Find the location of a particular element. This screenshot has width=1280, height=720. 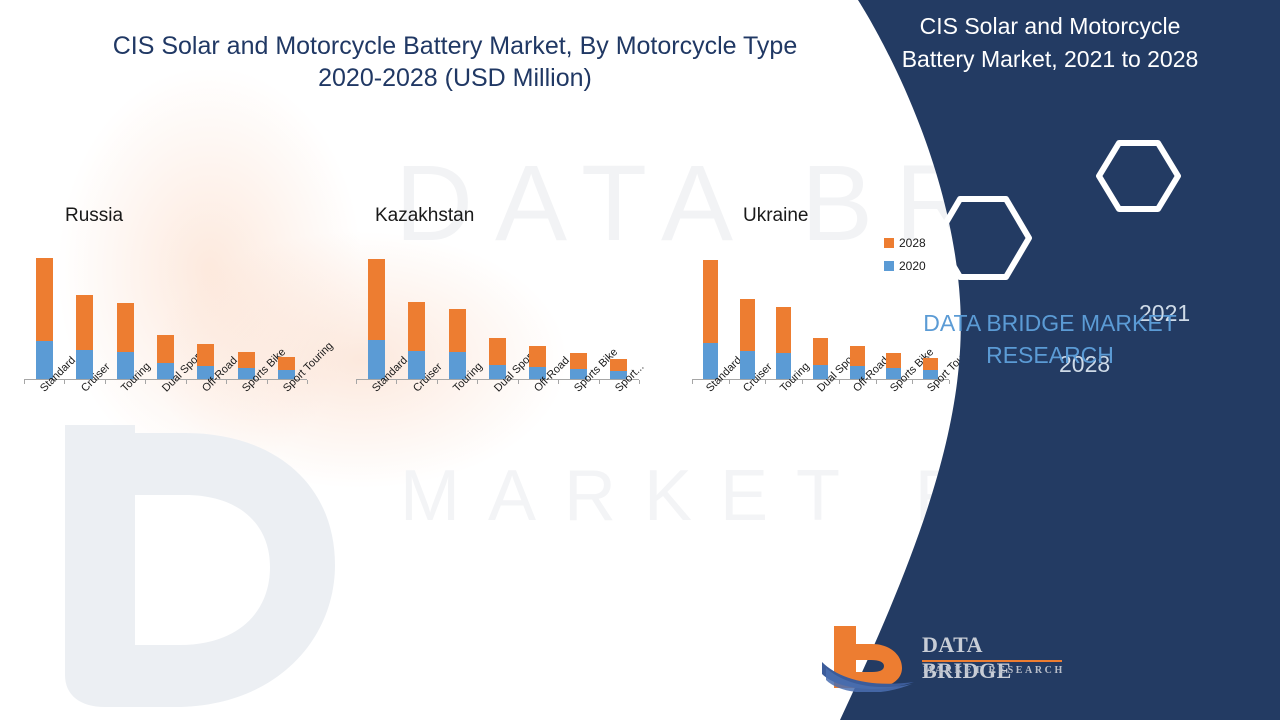

legend-swatch-2028 is located at coordinates (889, 242).